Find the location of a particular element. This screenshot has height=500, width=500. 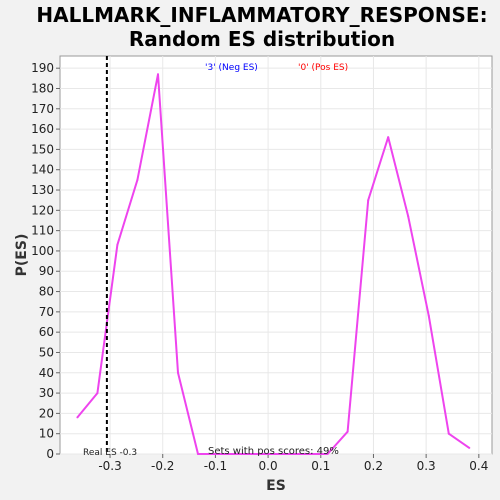

real-es-label: Real ES -0.3 is located at coordinates (110, 453).